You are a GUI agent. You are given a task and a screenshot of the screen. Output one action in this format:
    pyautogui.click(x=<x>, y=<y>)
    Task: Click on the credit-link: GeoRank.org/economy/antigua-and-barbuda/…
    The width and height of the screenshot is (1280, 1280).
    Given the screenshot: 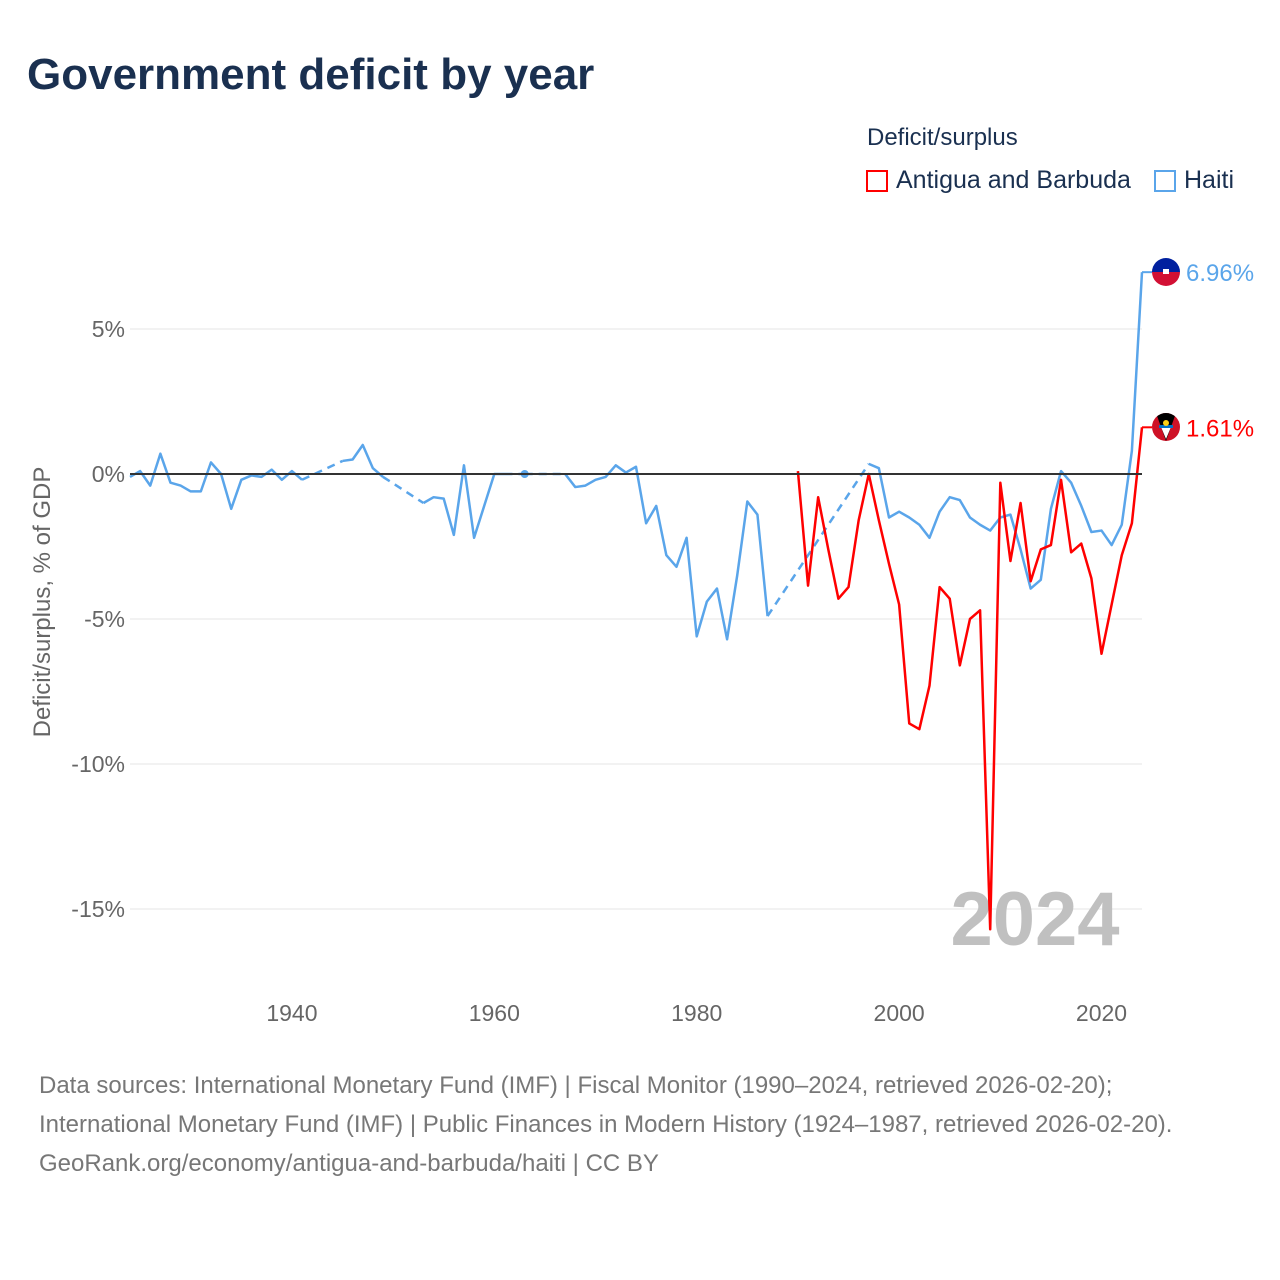 What is the action you would take?
    pyautogui.click(x=349, y=1163)
    